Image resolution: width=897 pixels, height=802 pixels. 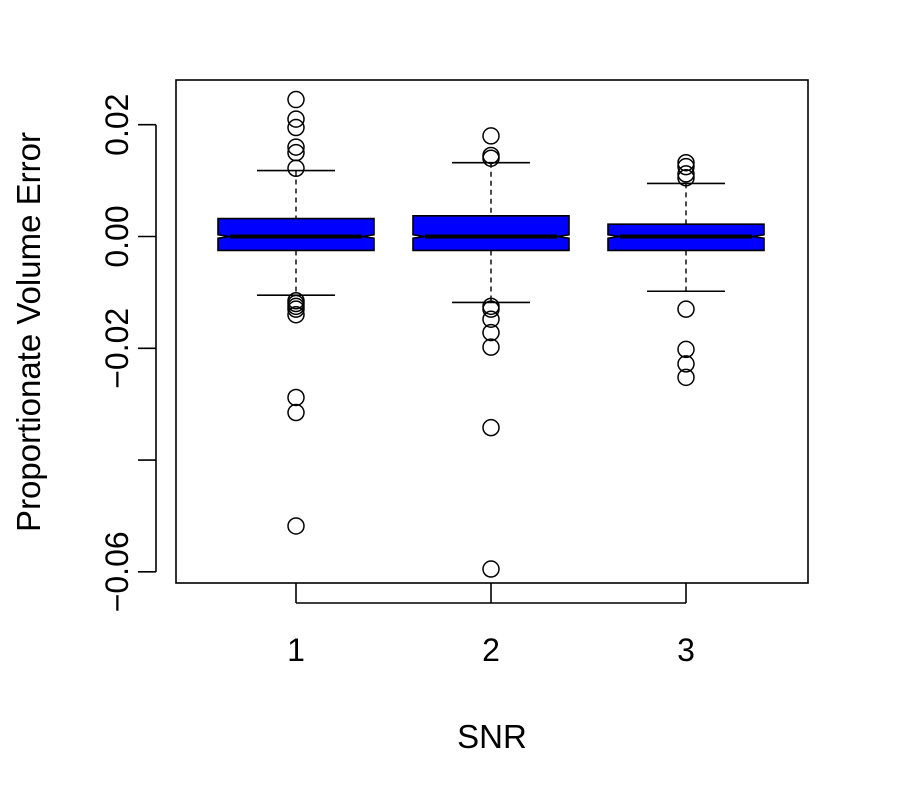 I want to click on y-tick-label: 0.00, so click(x=117, y=236).